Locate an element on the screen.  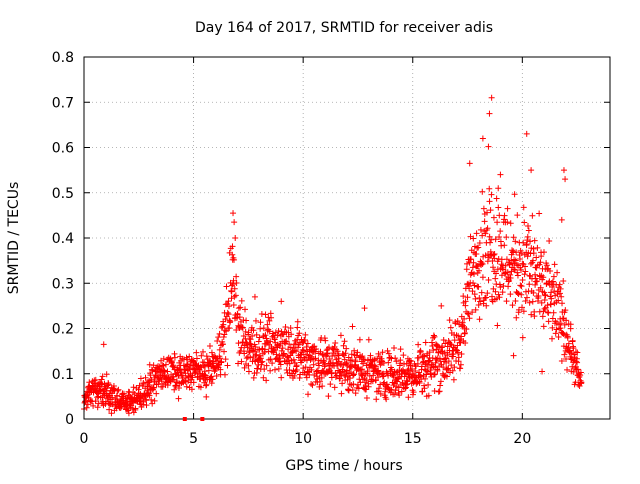
x-axis-label: GPS time / hours is located at coordinates (343, 466).